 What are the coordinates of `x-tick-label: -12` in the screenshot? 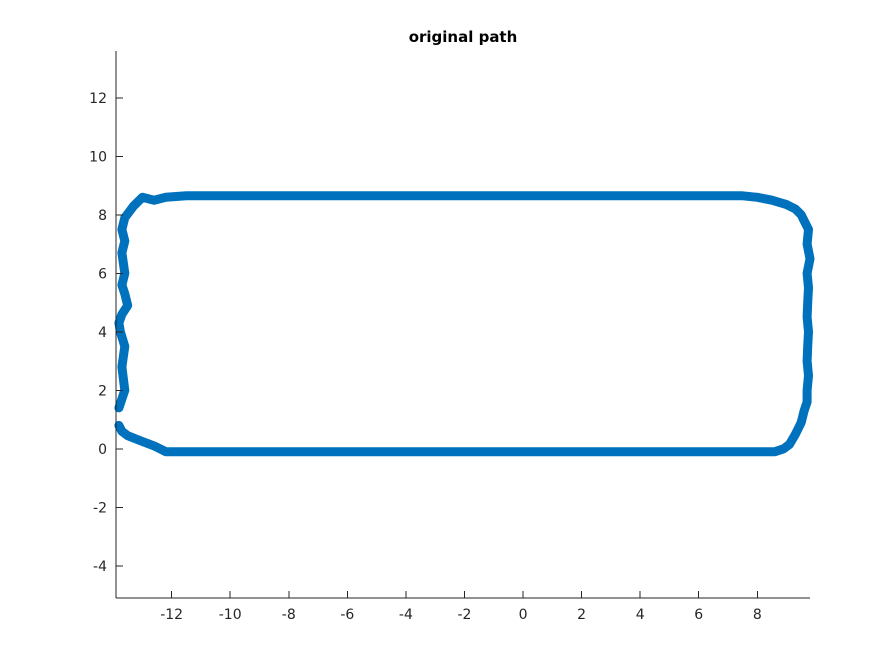 It's located at (171, 615).